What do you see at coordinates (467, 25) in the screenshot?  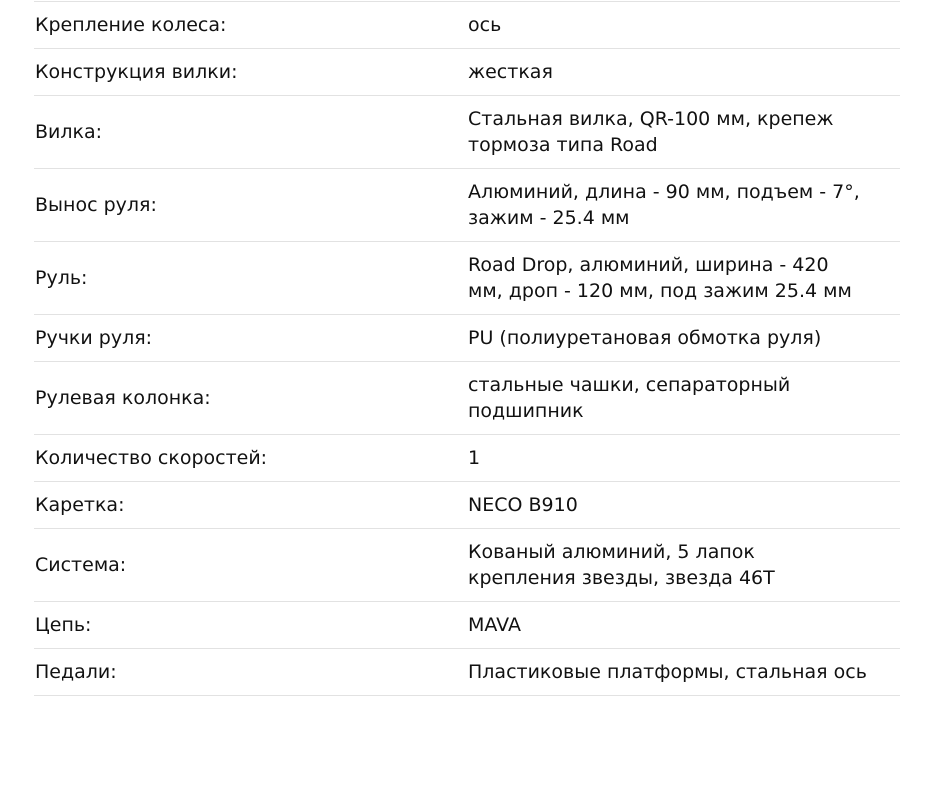 I see `spec-row: Крепление колеса: ось` at bounding box center [467, 25].